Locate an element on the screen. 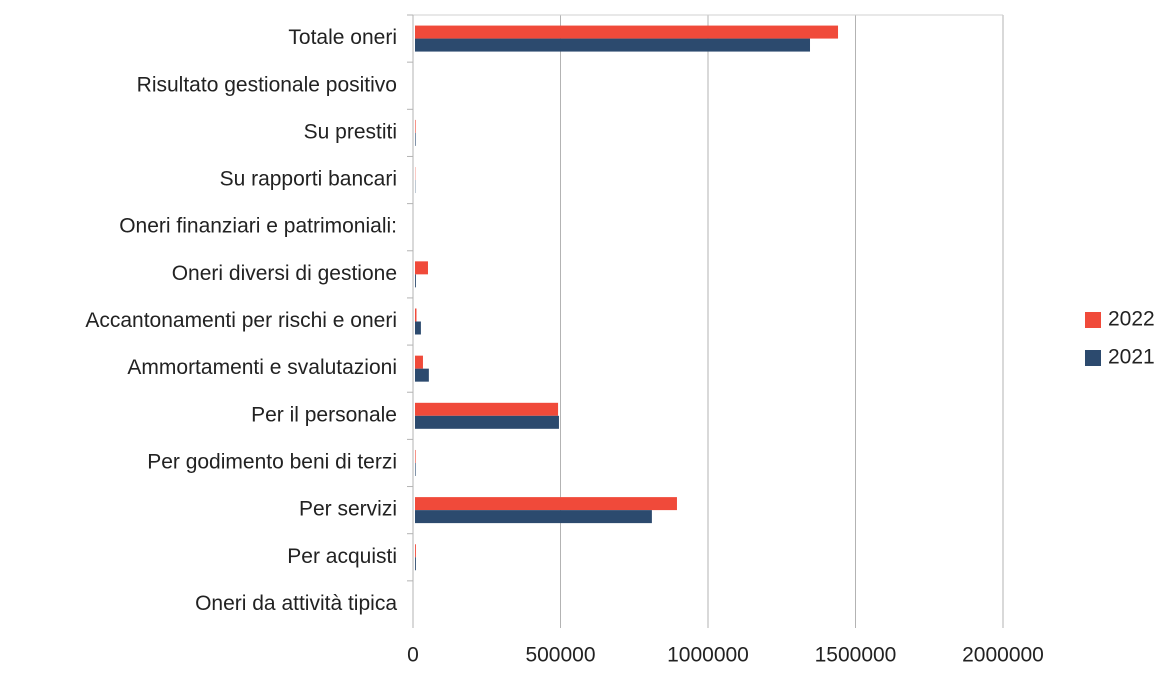  y-tick-label: Totale oneri is located at coordinates (342, 37).